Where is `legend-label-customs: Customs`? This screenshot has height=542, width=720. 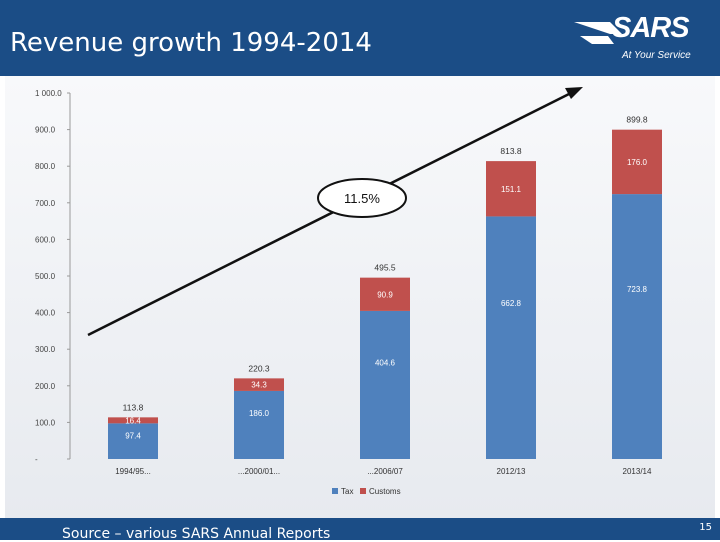
legend-label-customs: Customs is located at coordinates (385, 491).